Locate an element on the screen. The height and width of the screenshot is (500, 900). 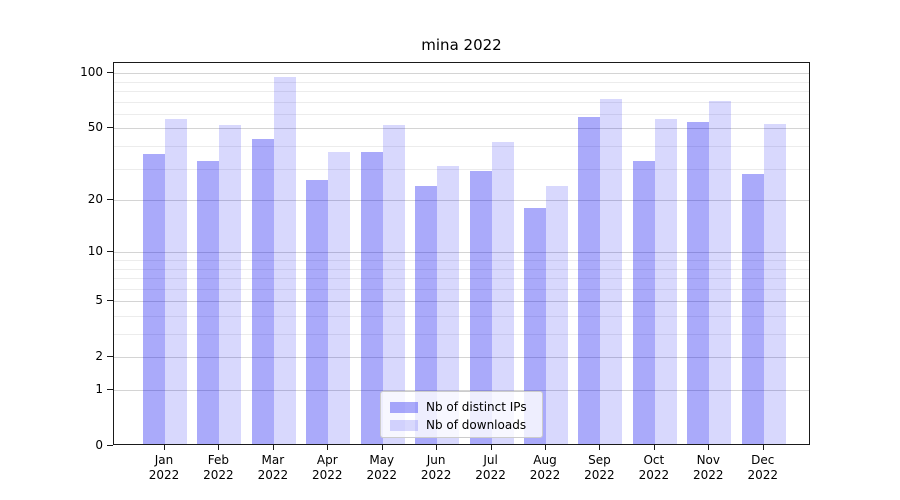
legend: Nb of distinct IPs Nb of downloads is located at coordinates (461, 414).